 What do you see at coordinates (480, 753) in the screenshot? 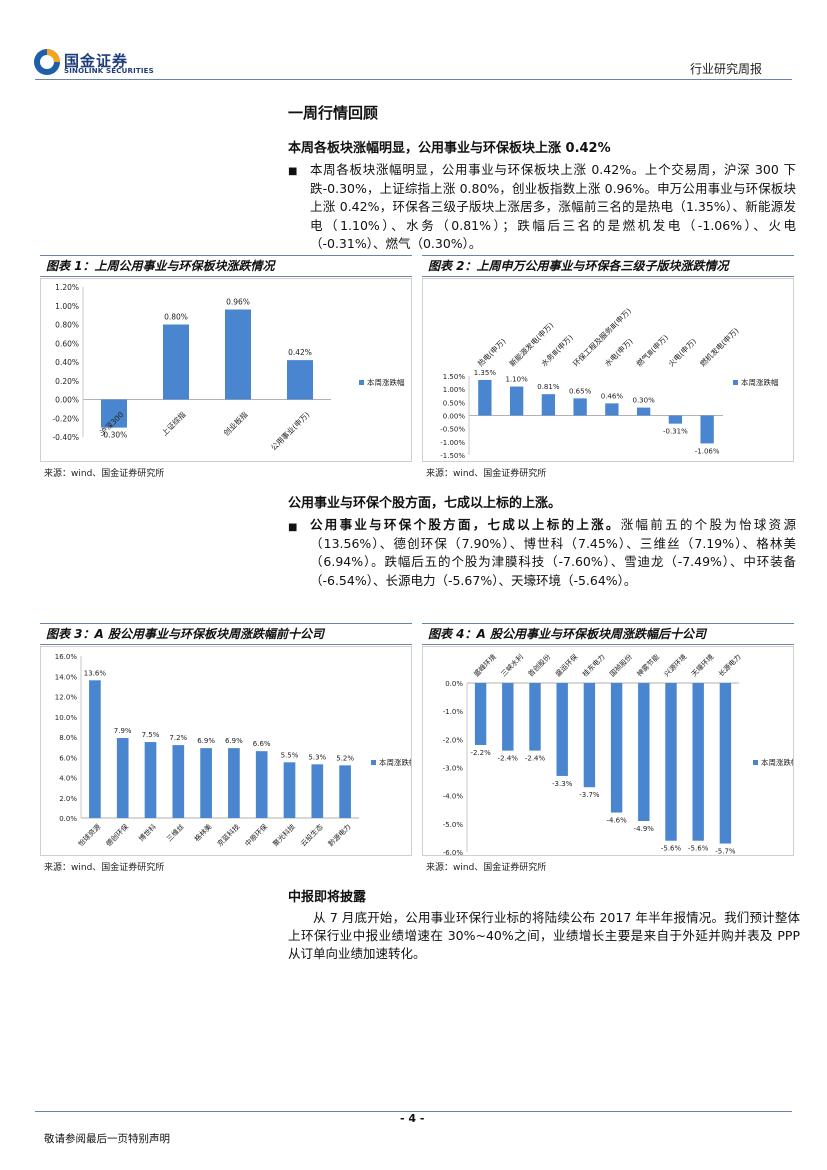
I see `data-label: -2.2%` at bounding box center [480, 753].